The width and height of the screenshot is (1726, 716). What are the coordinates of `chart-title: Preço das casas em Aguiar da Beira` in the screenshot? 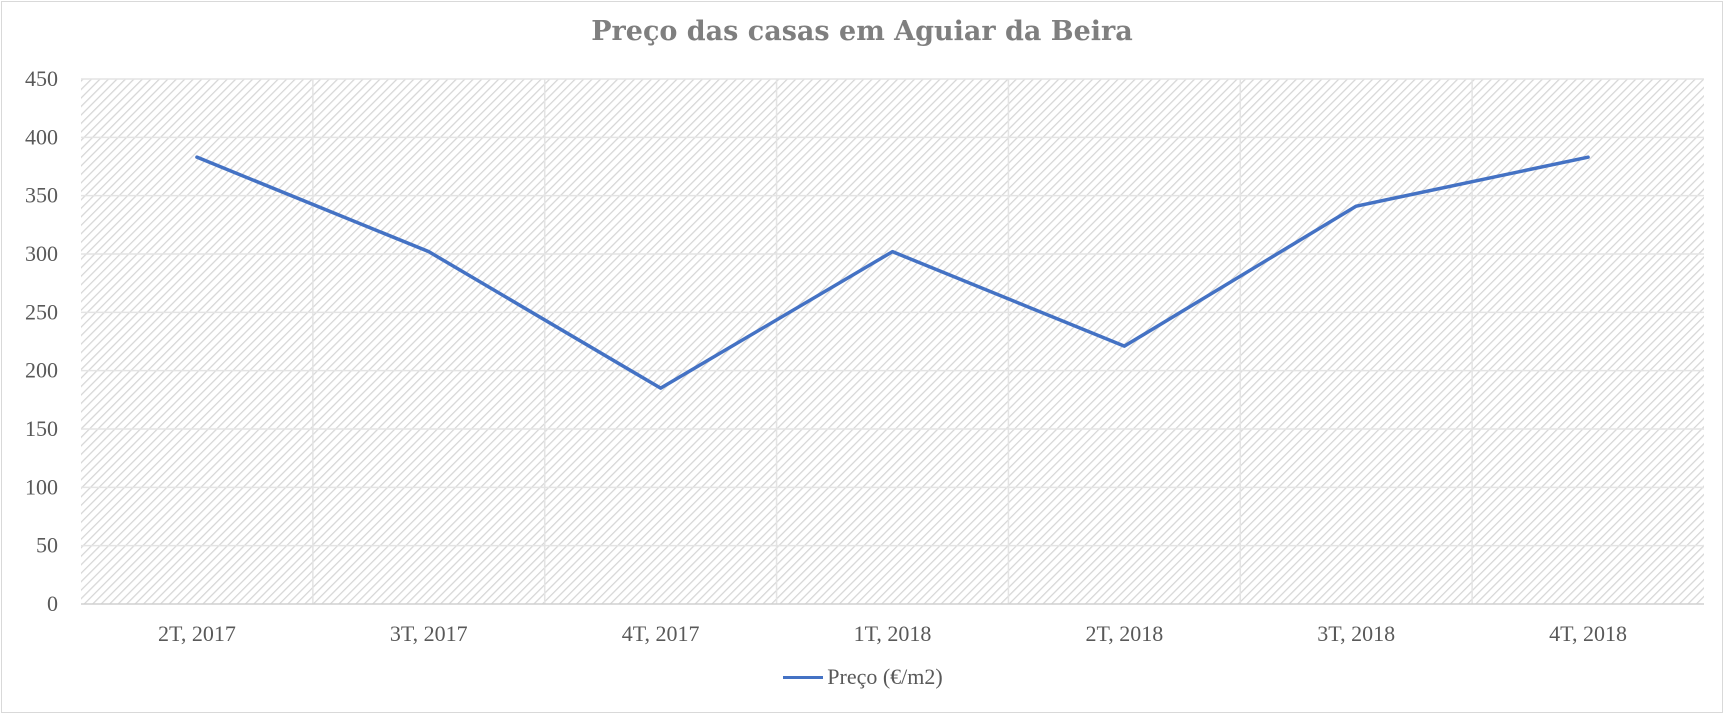 It's located at (862, 31).